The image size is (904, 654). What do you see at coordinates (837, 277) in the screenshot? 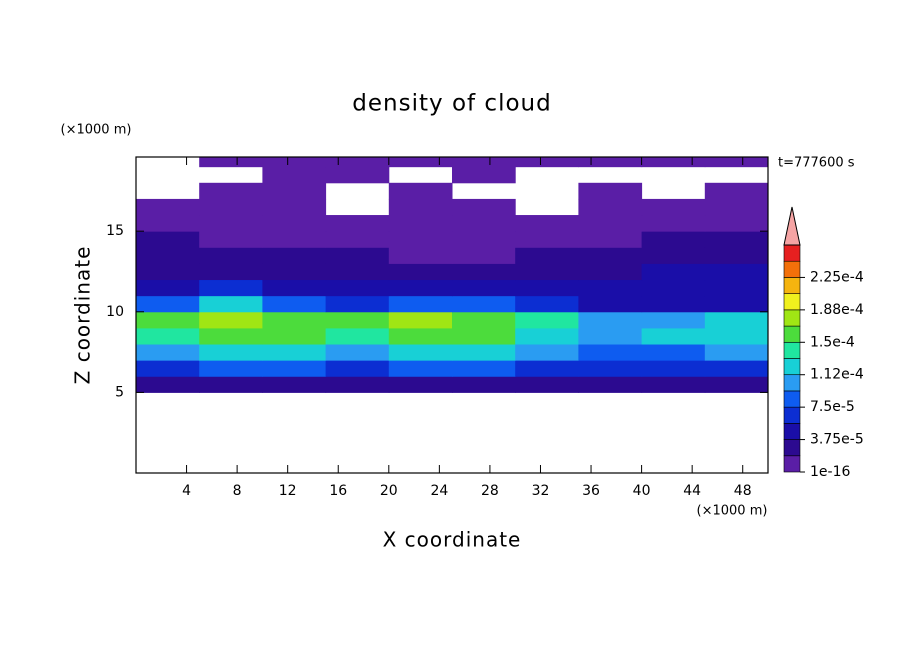
I see `colorbar-tick-label: 2.25e-4` at bounding box center [837, 277].